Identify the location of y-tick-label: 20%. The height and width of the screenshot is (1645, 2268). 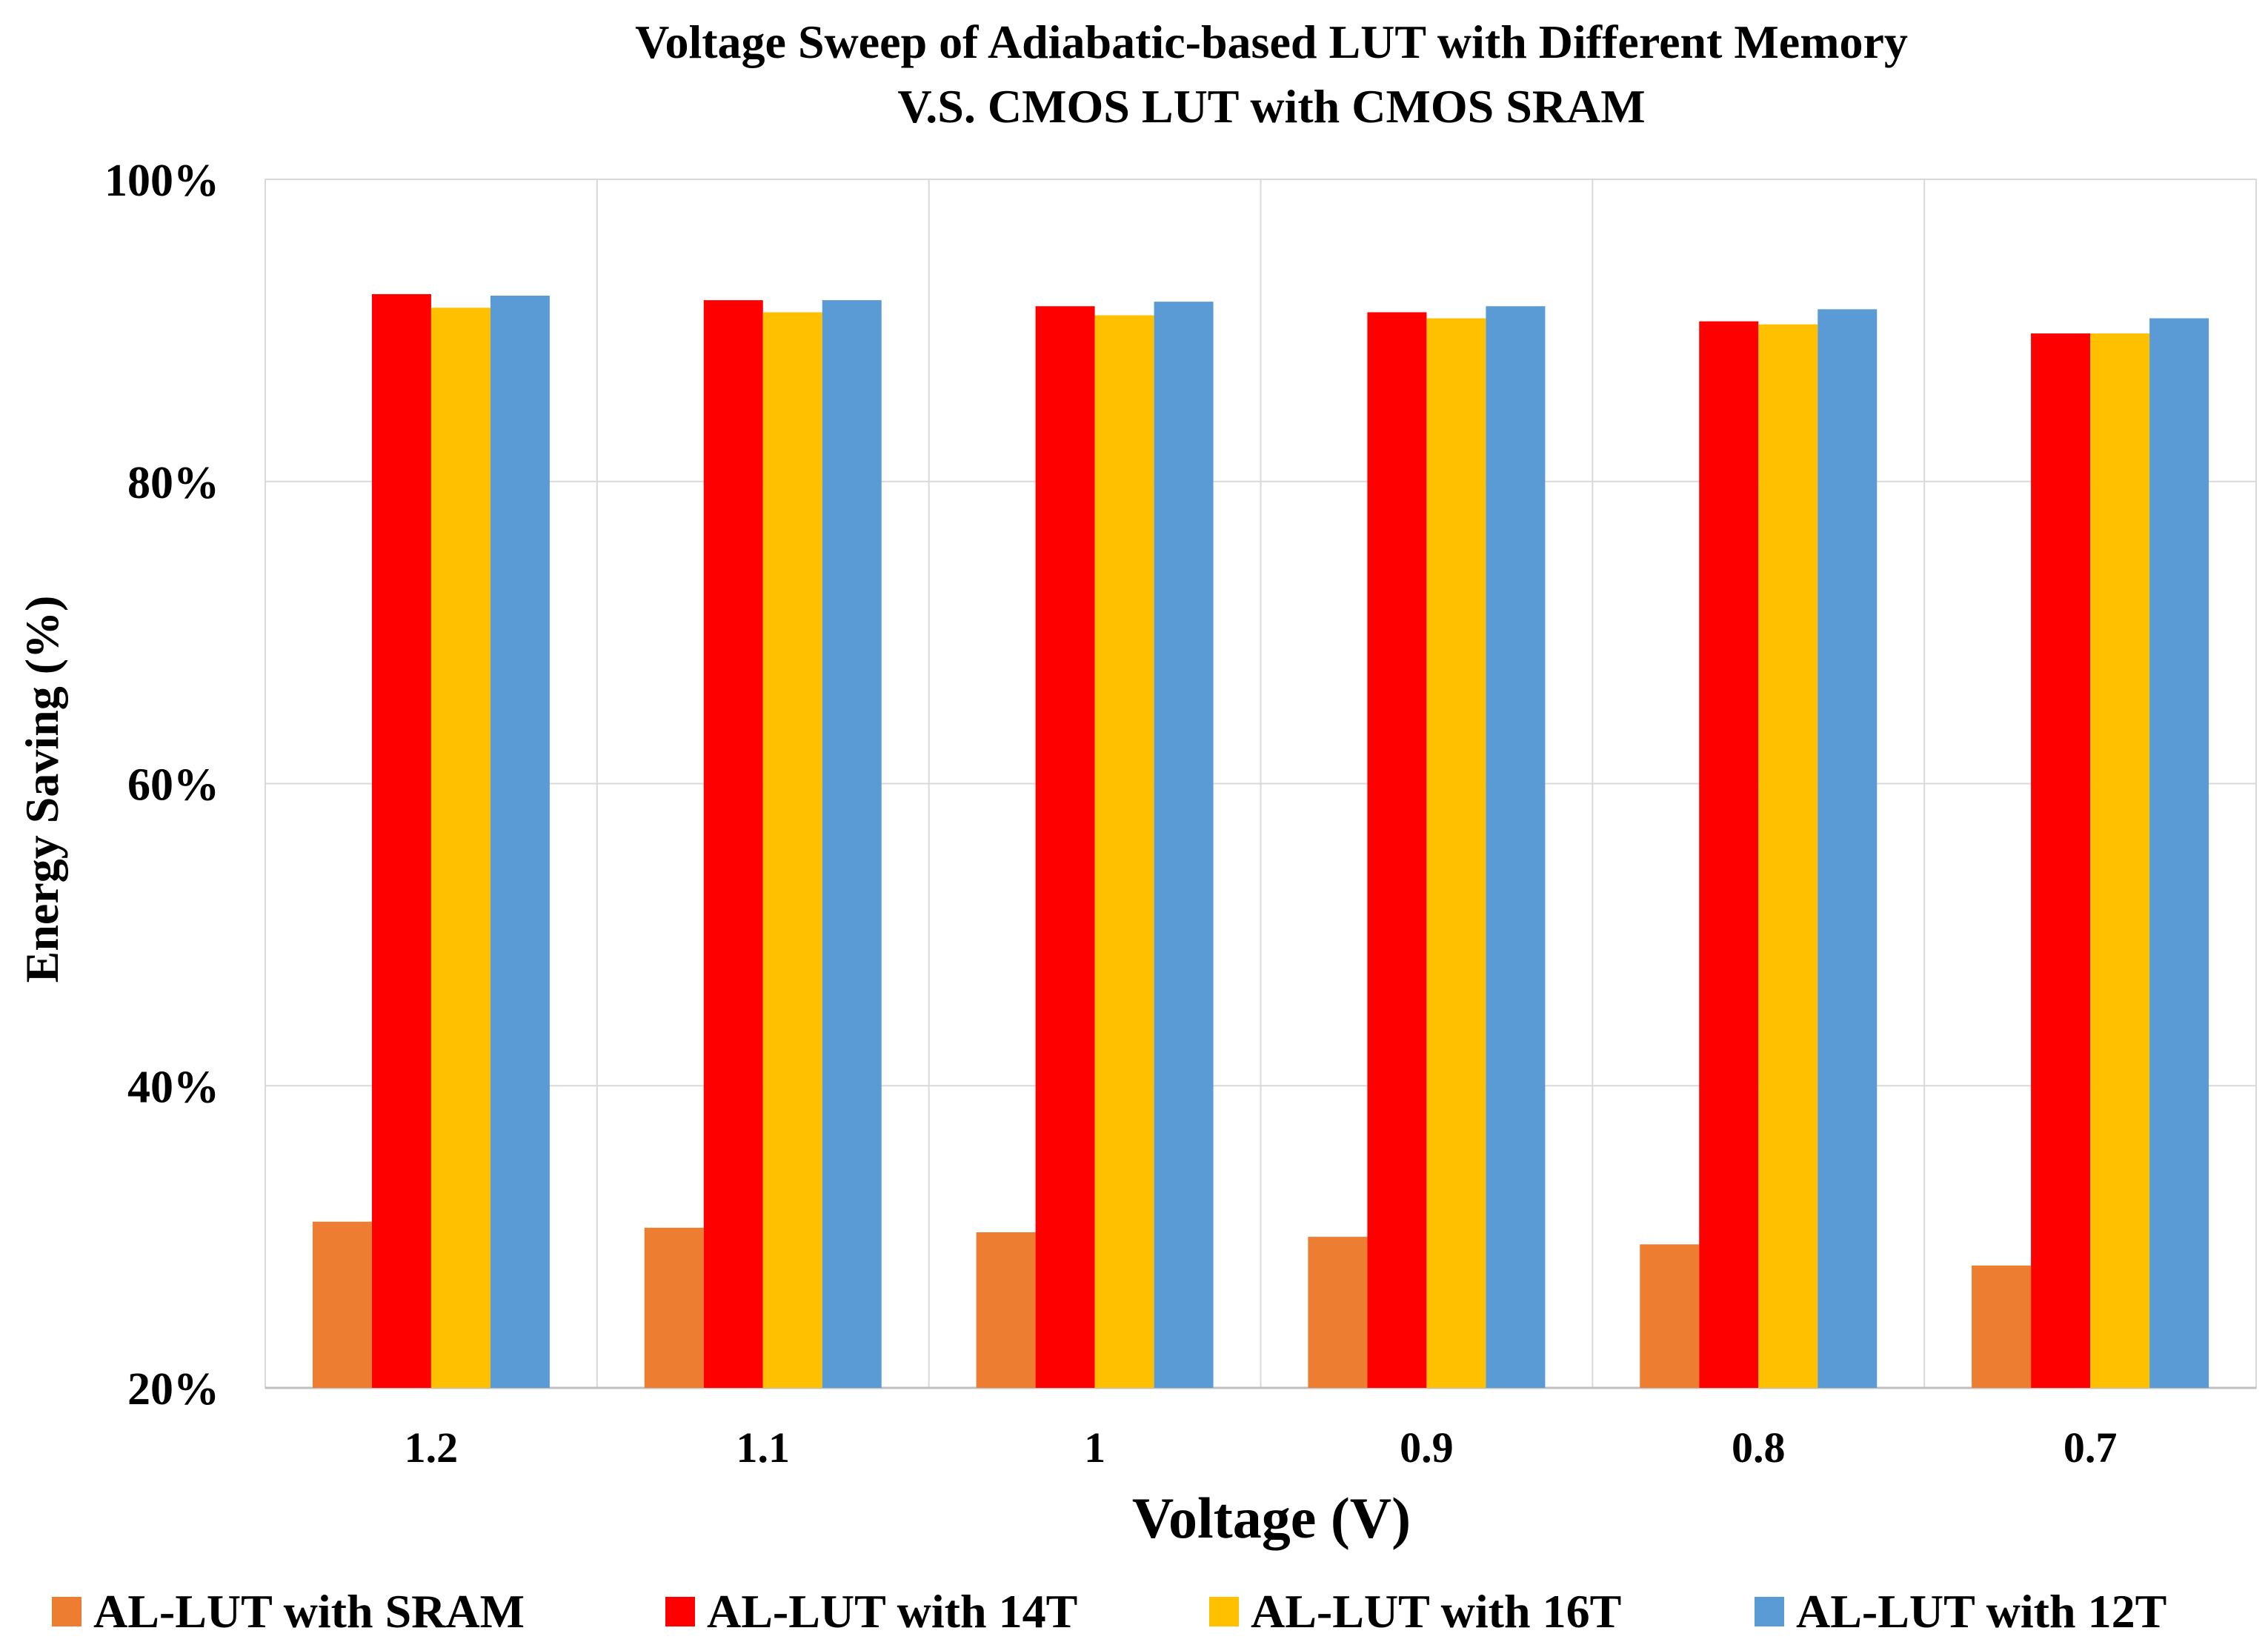
(173, 1389).